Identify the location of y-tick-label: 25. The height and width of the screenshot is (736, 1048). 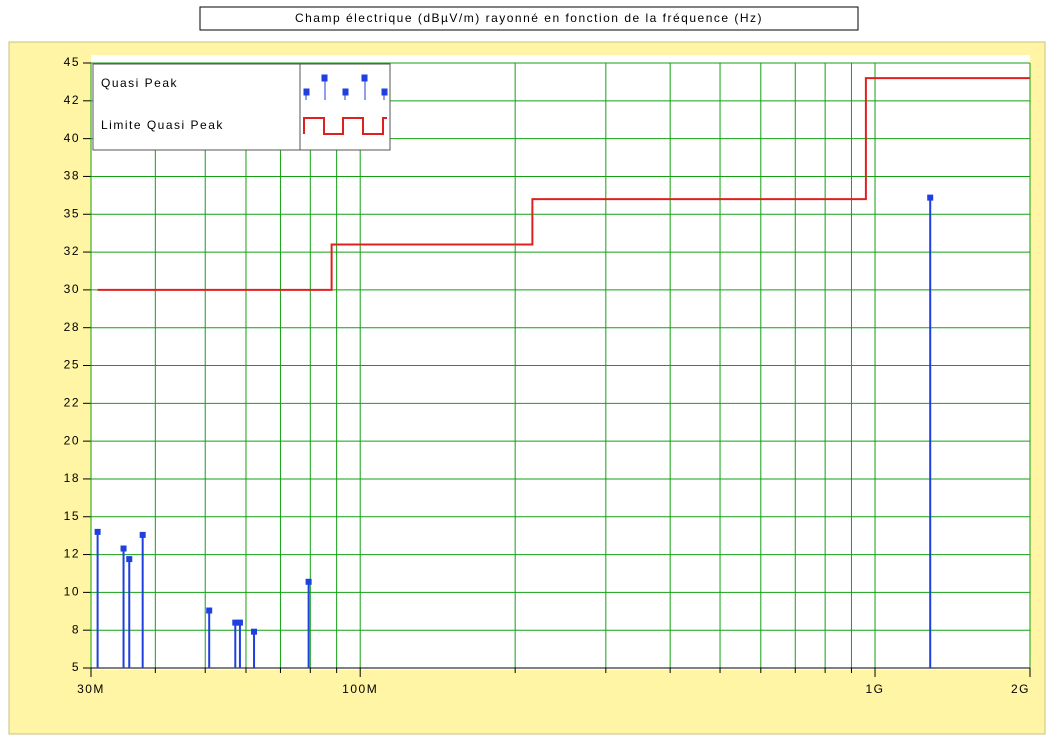
(72, 365).